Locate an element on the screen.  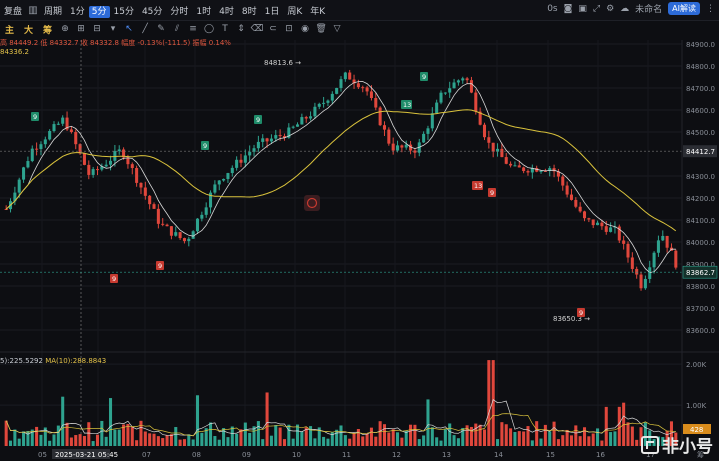
period-tab-1: 5分 is located at coordinates (99, 11).